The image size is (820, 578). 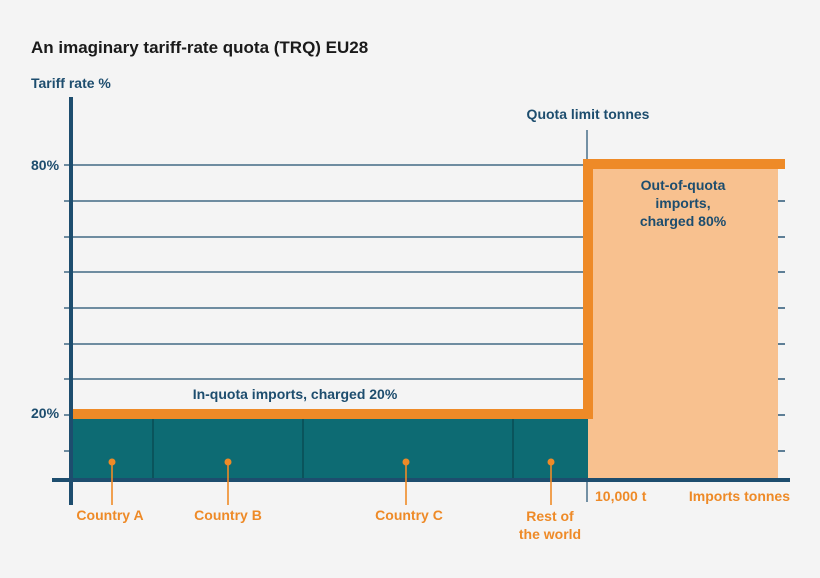 What do you see at coordinates (683, 185) in the screenshot?
I see `out-of-quota-line: Out-of-quota` at bounding box center [683, 185].